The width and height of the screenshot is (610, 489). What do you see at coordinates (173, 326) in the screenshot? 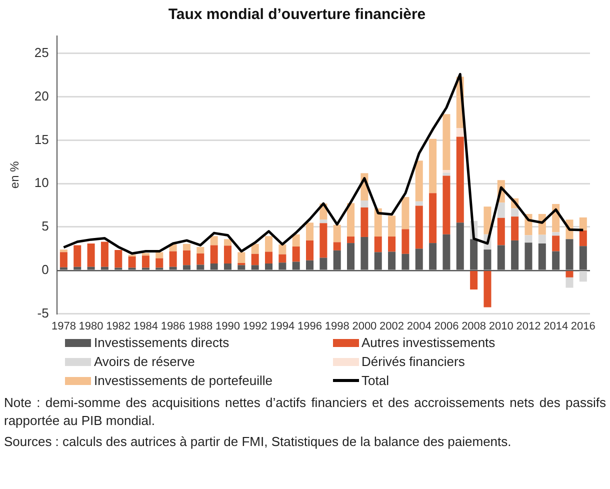
I see `x-tick-label: 1986` at bounding box center [173, 326].